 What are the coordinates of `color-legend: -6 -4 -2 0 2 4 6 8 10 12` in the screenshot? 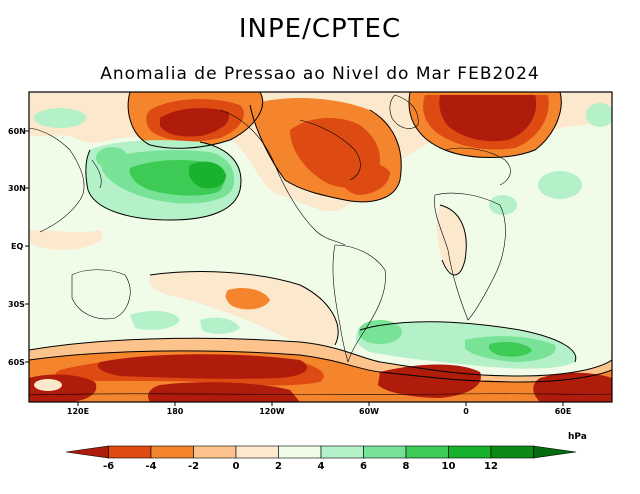 It's located at (321, 458).